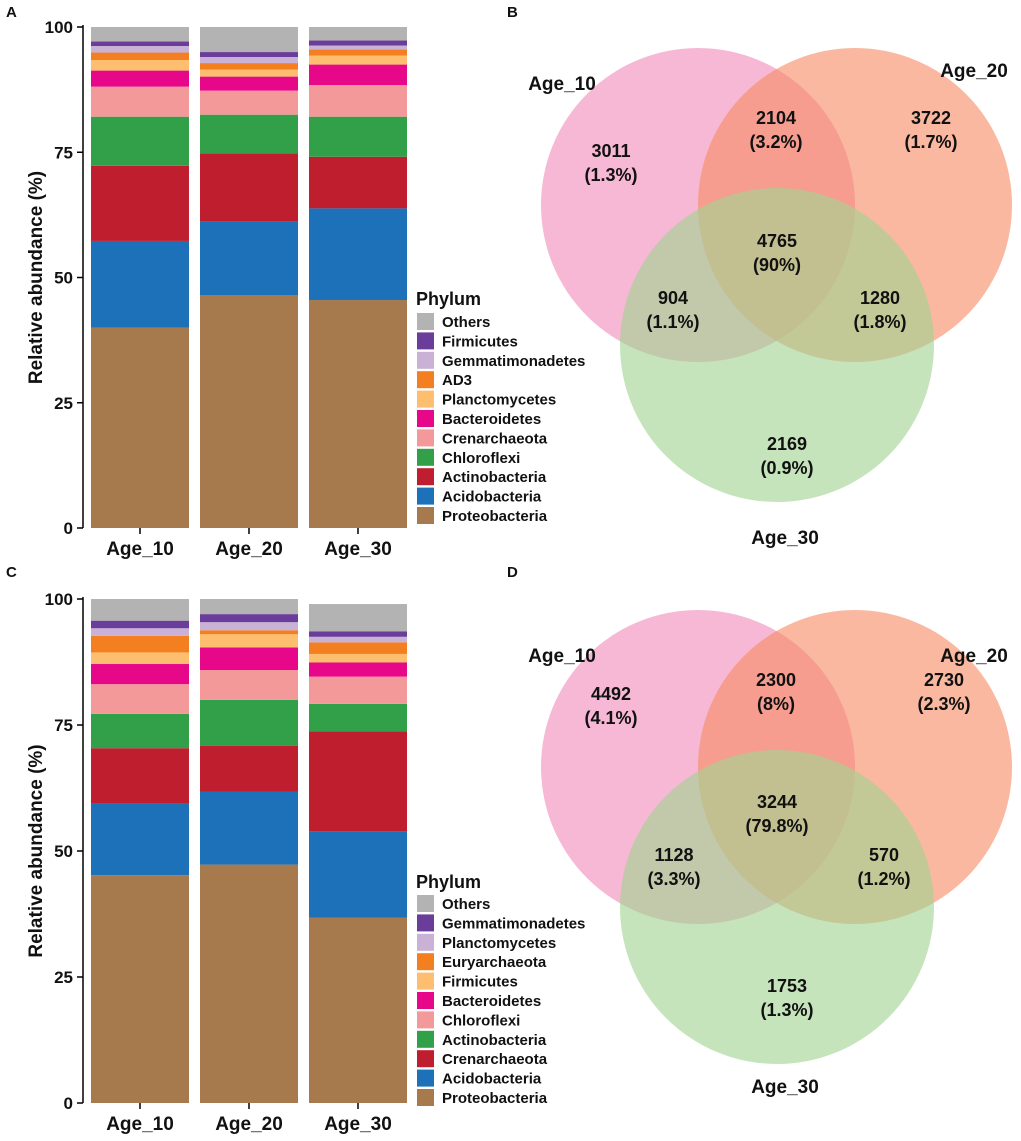  Describe the element at coordinates (457, 380) in the screenshot. I see `legend-label-ad3: AD3` at that location.